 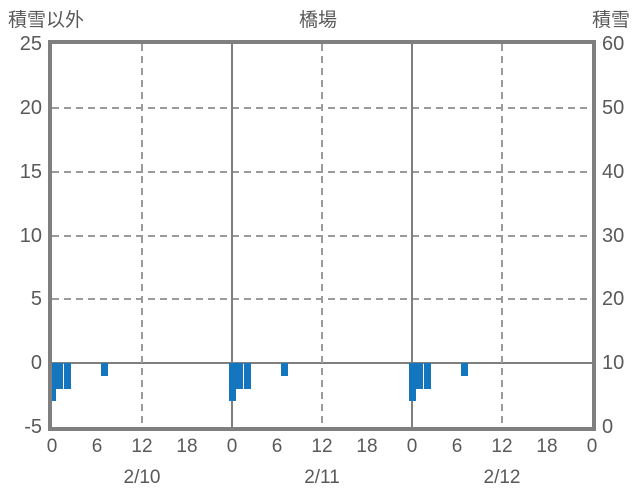 I want to click on date-label: 2/12, so click(x=502, y=477).